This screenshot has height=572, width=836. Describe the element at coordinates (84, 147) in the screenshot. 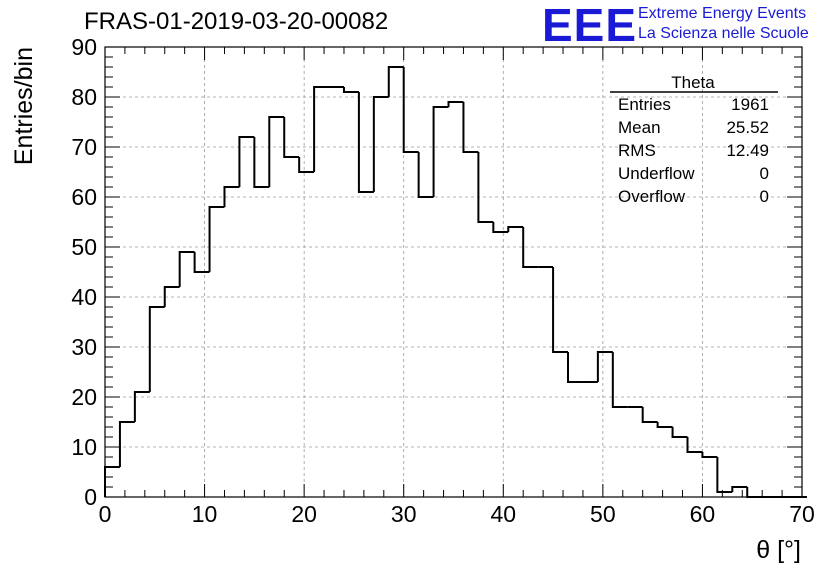

I see `y-tick-label: 70` at that location.